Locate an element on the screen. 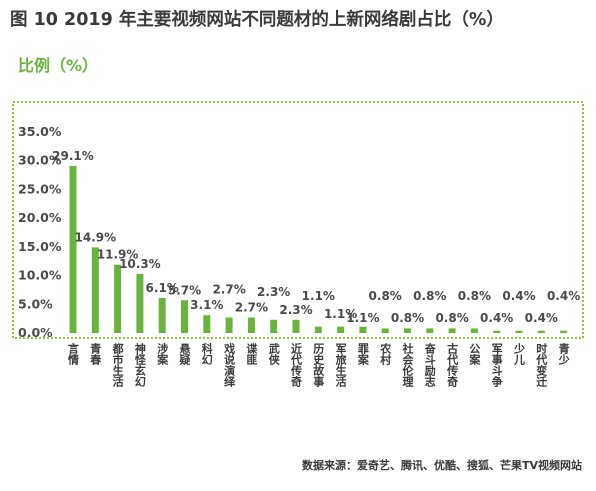 The image size is (596, 491). x-category-label: 涉案 is located at coordinates (163, 354).